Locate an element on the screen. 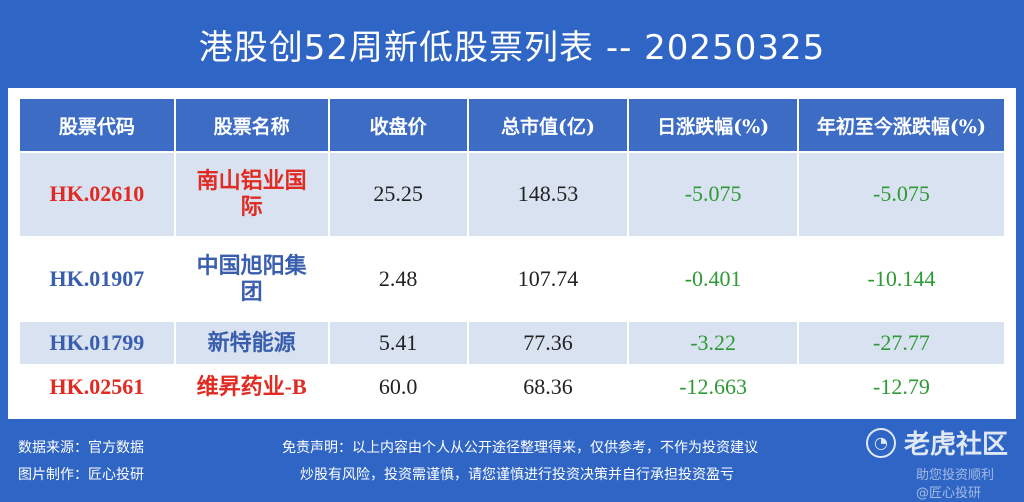 The width and height of the screenshot is (1024, 502). stock-code: HK.02610 is located at coordinates (97, 194).